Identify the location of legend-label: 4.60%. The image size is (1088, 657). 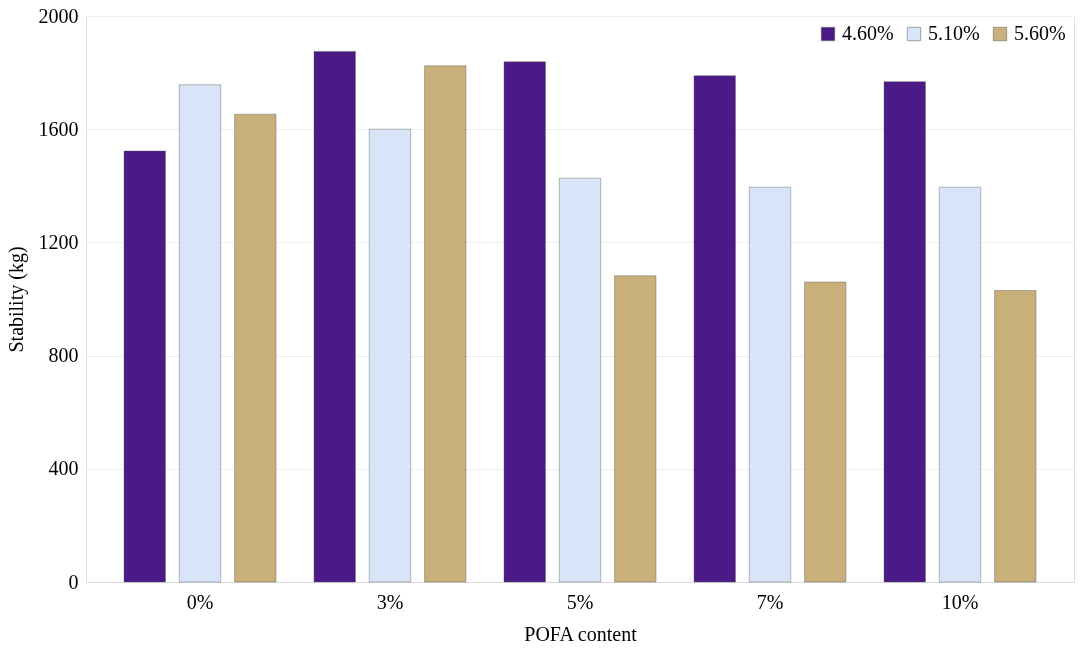
(868, 33).